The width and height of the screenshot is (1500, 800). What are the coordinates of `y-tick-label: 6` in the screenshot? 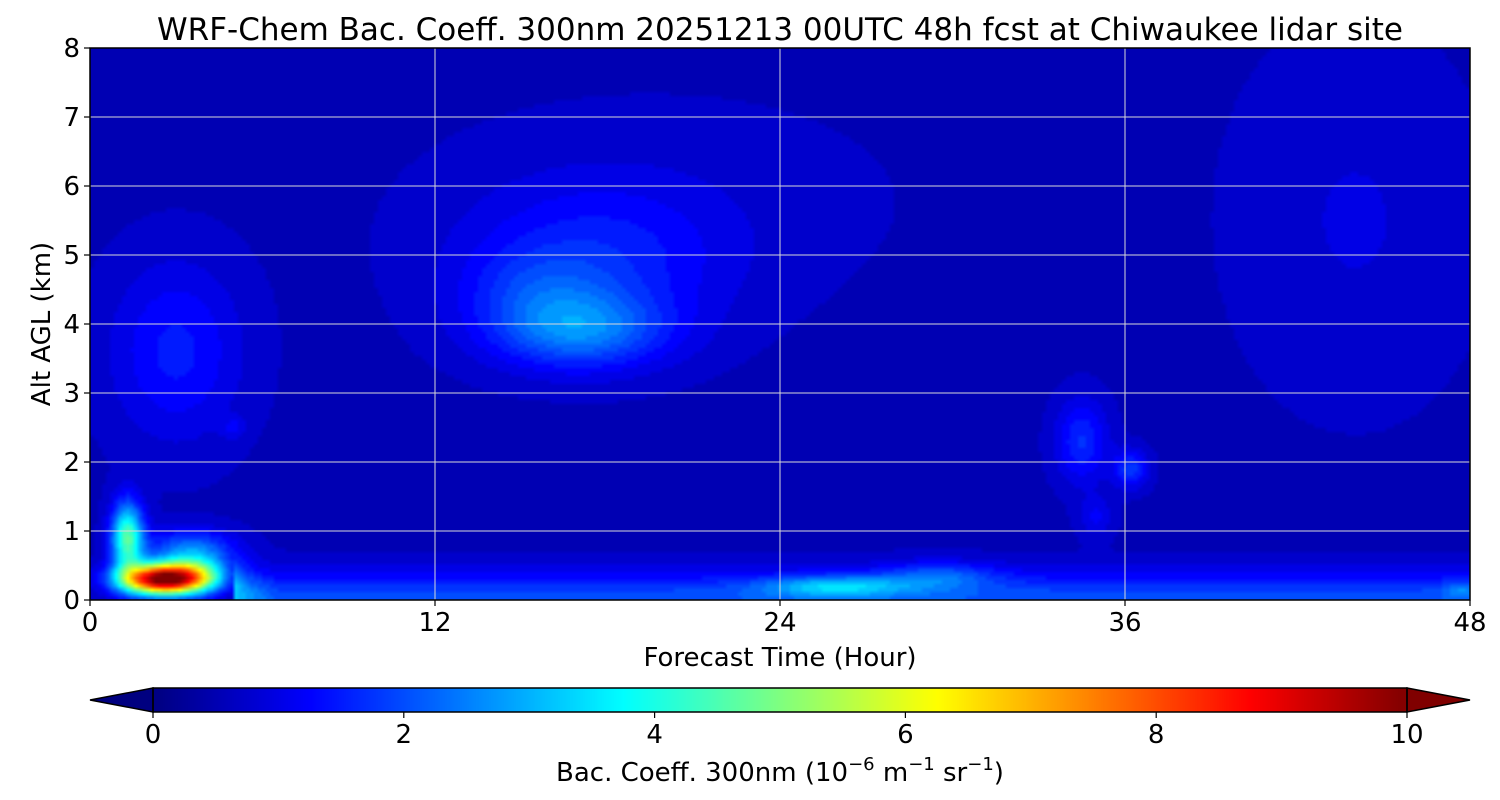 It's located at (71, 187).